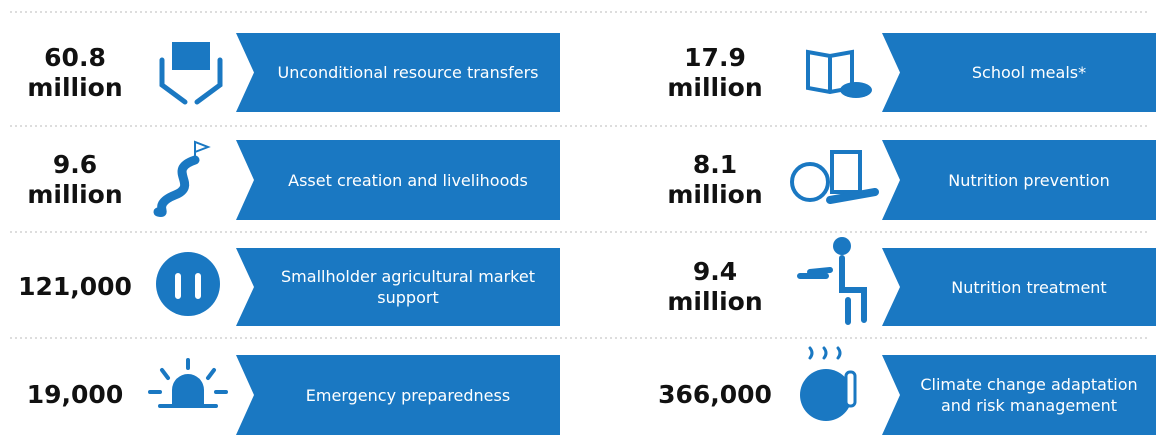 Image resolution: width=1159 pixels, height=442 pixels. What do you see at coordinates (825, 353) in the screenshot?
I see `icon-heat` at bounding box center [825, 353].